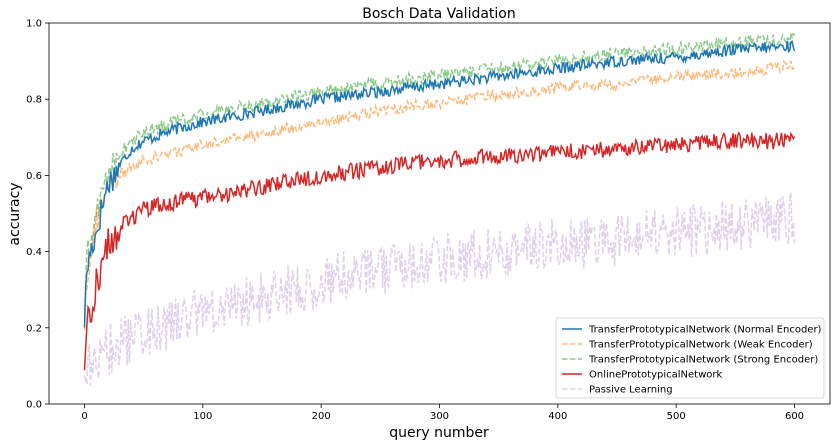  Describe the element at coordinates (34, 100) in the screenshot. I see `y-tick-label: 0.8` at that location.